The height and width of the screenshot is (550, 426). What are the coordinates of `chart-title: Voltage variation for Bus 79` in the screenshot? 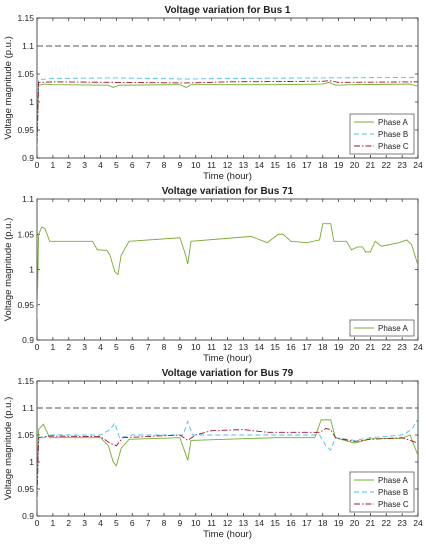 It's located at (228, 373).